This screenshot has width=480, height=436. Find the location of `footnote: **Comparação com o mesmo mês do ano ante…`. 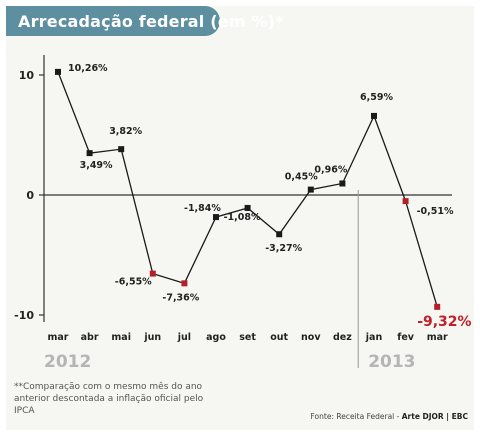

footnote: **Comparação com o mesmo mês do ano ante… is located at coordinates (109, 399).